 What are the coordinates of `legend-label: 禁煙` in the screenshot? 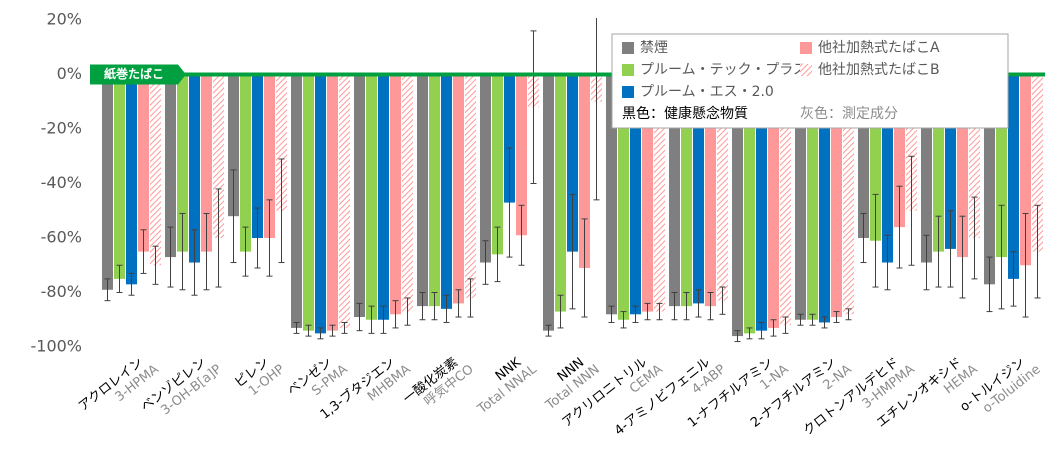 It's located at (654, 48).